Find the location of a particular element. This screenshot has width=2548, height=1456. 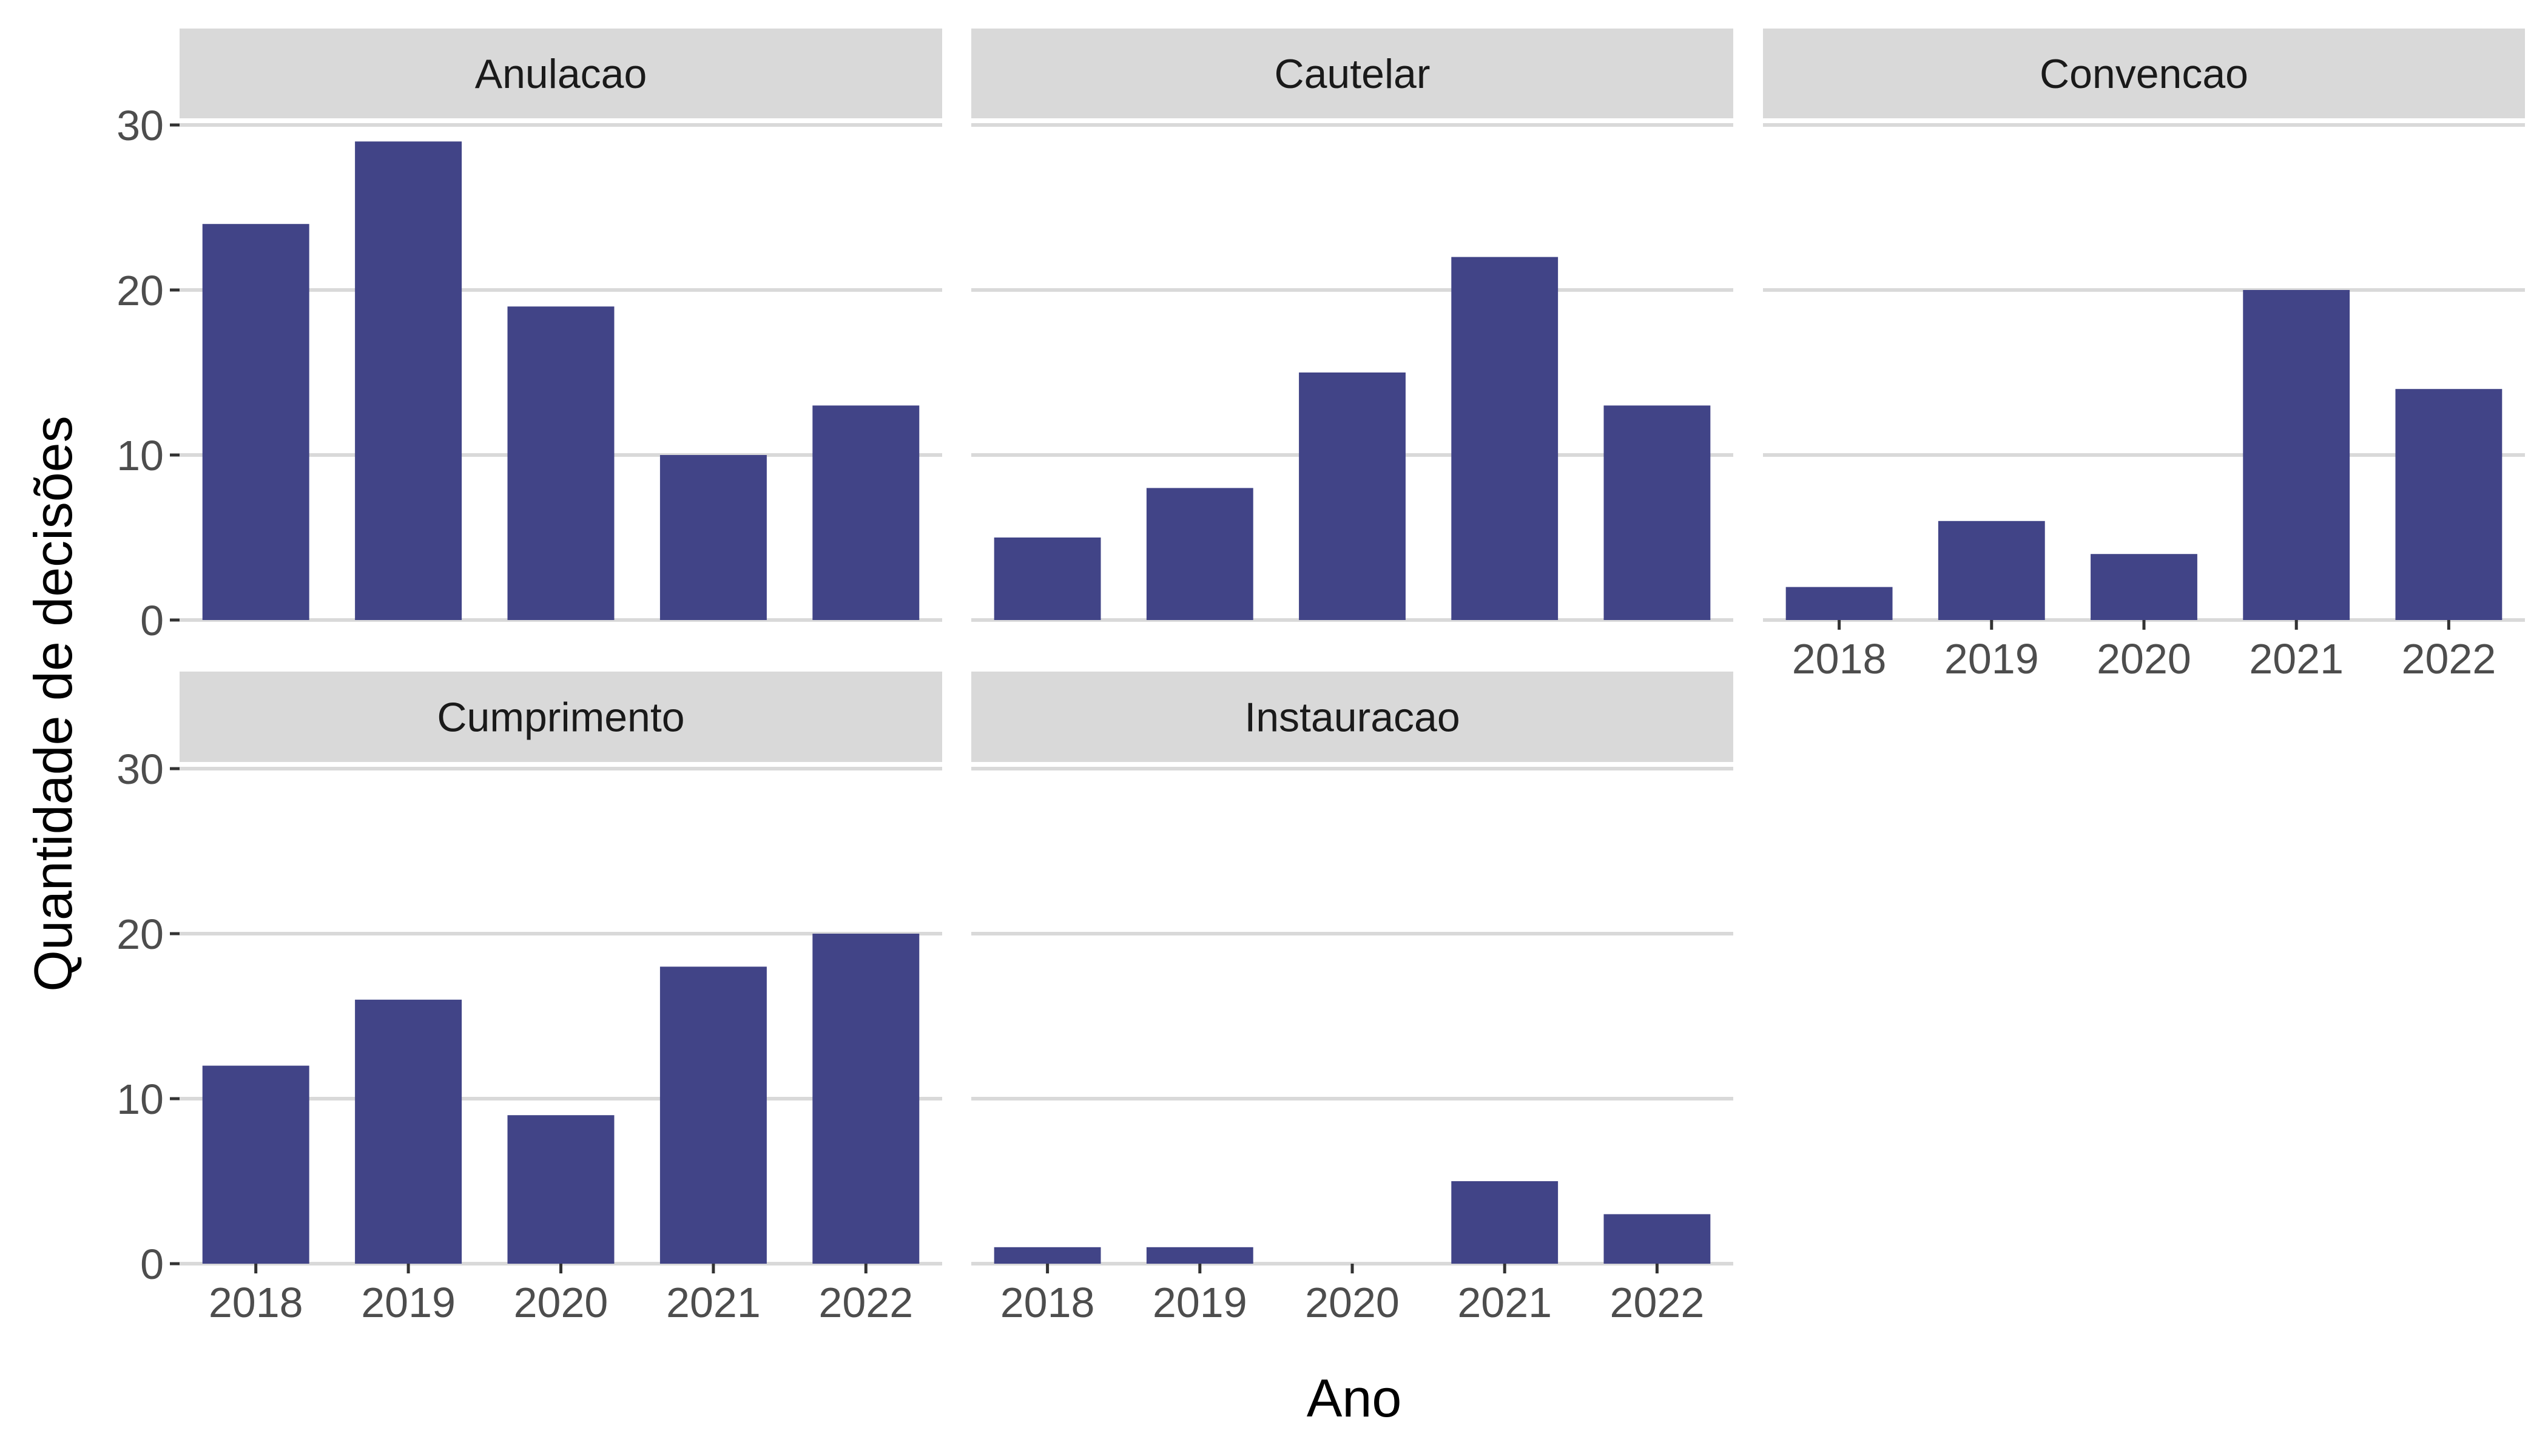

x-tick-label-cumprimento-2019: 2019 is located at coordinates (408, 1302).